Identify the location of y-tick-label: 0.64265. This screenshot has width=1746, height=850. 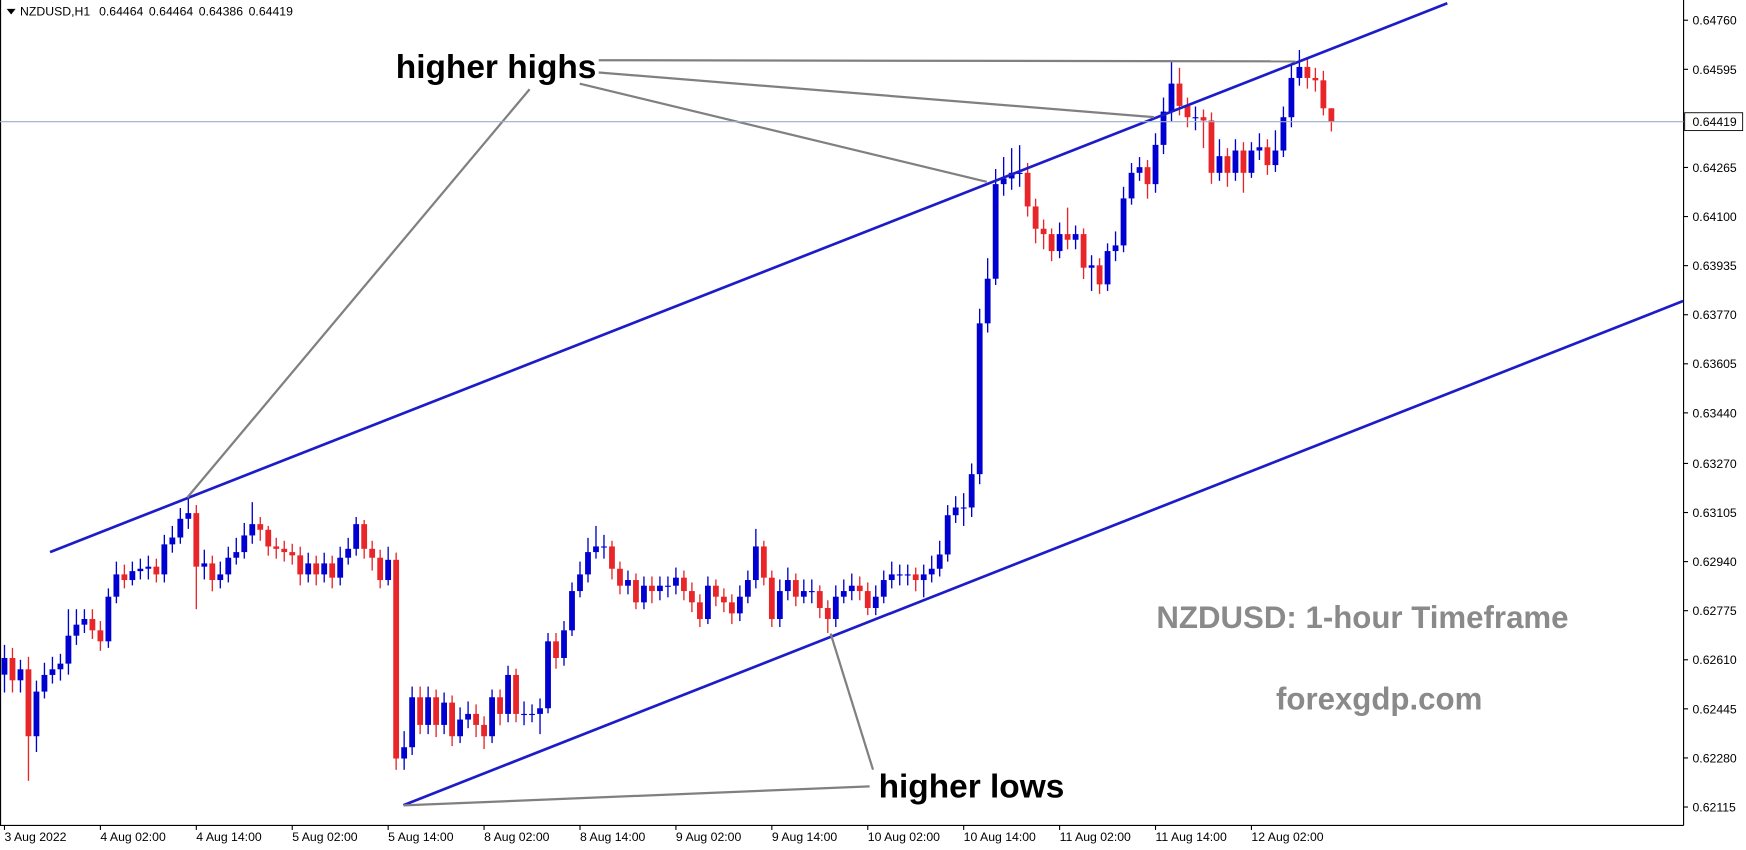
(1714, 168).